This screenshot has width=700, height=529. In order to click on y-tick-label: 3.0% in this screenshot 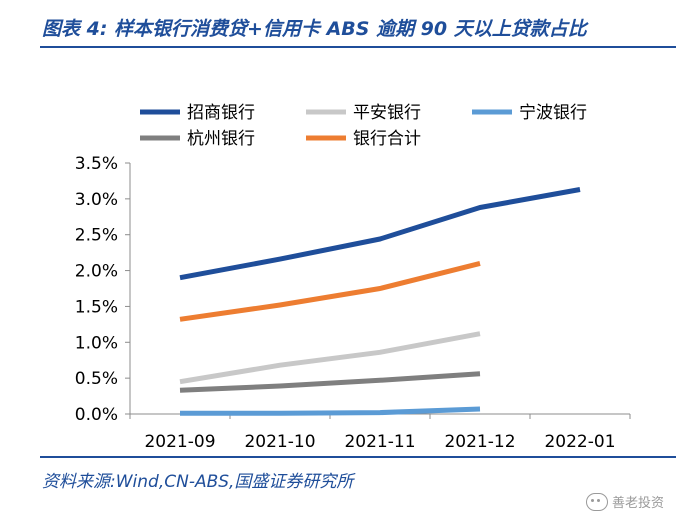, I will do `click(96, 200)`.